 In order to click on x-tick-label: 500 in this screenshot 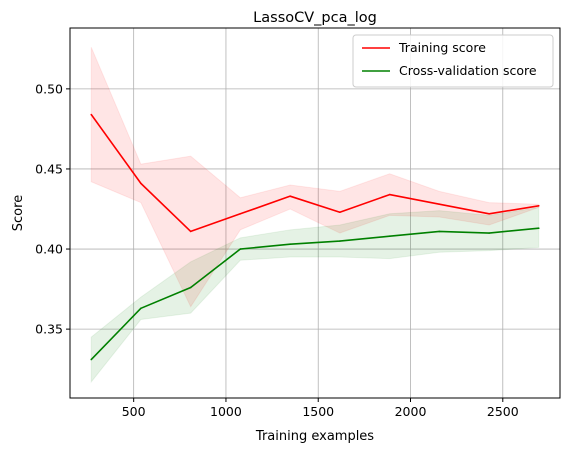, I will do `click(134, 411)`.